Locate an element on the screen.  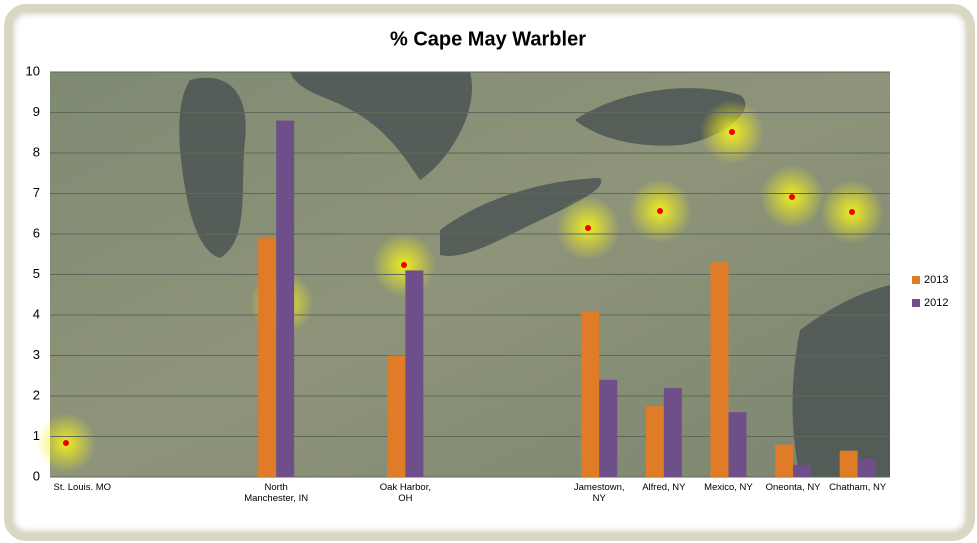
x-tick-label: Chatham, NY is located at coordinates (858, 487).